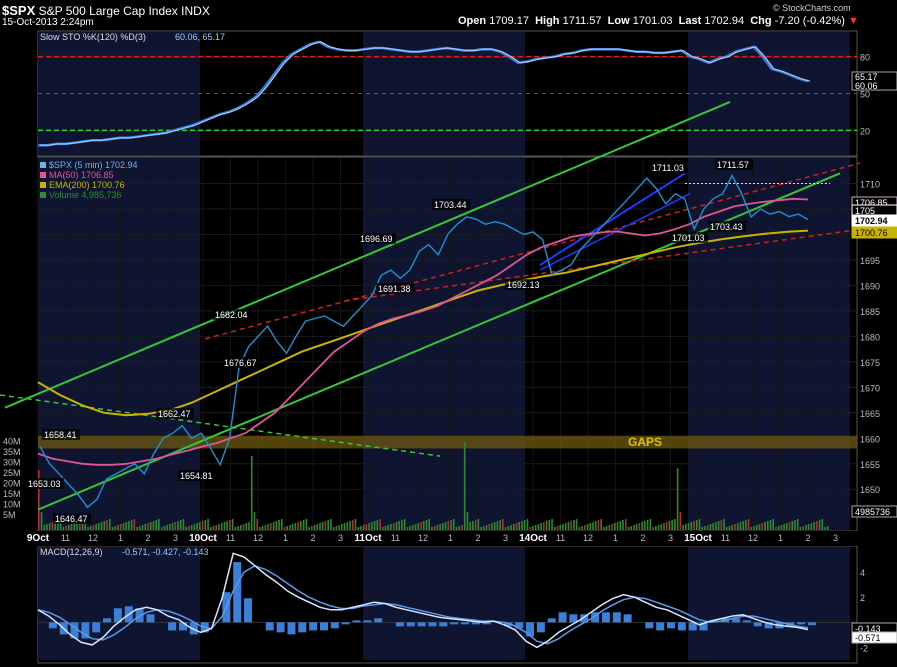 Image resolution: width=897 pixels, height=667 pixels. Describe the element at coordinates (582, 21) in the screenshot. I see `high-value: 1711.57` at that location.